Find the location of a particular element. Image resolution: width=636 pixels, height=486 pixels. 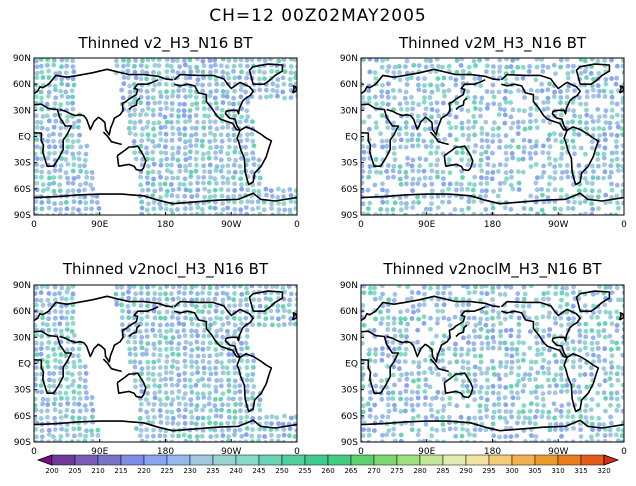

panel-1-title: Thinned v2_H3_N16 BT is located at coordinates (165, 43).